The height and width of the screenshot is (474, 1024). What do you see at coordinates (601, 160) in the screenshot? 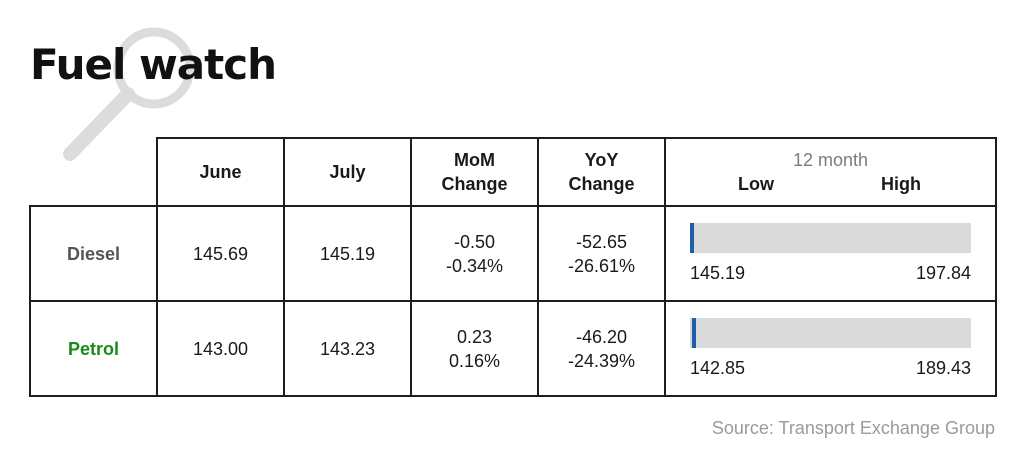
I see `header-yoy-line1: YoY` at bounding box center [601, 160].